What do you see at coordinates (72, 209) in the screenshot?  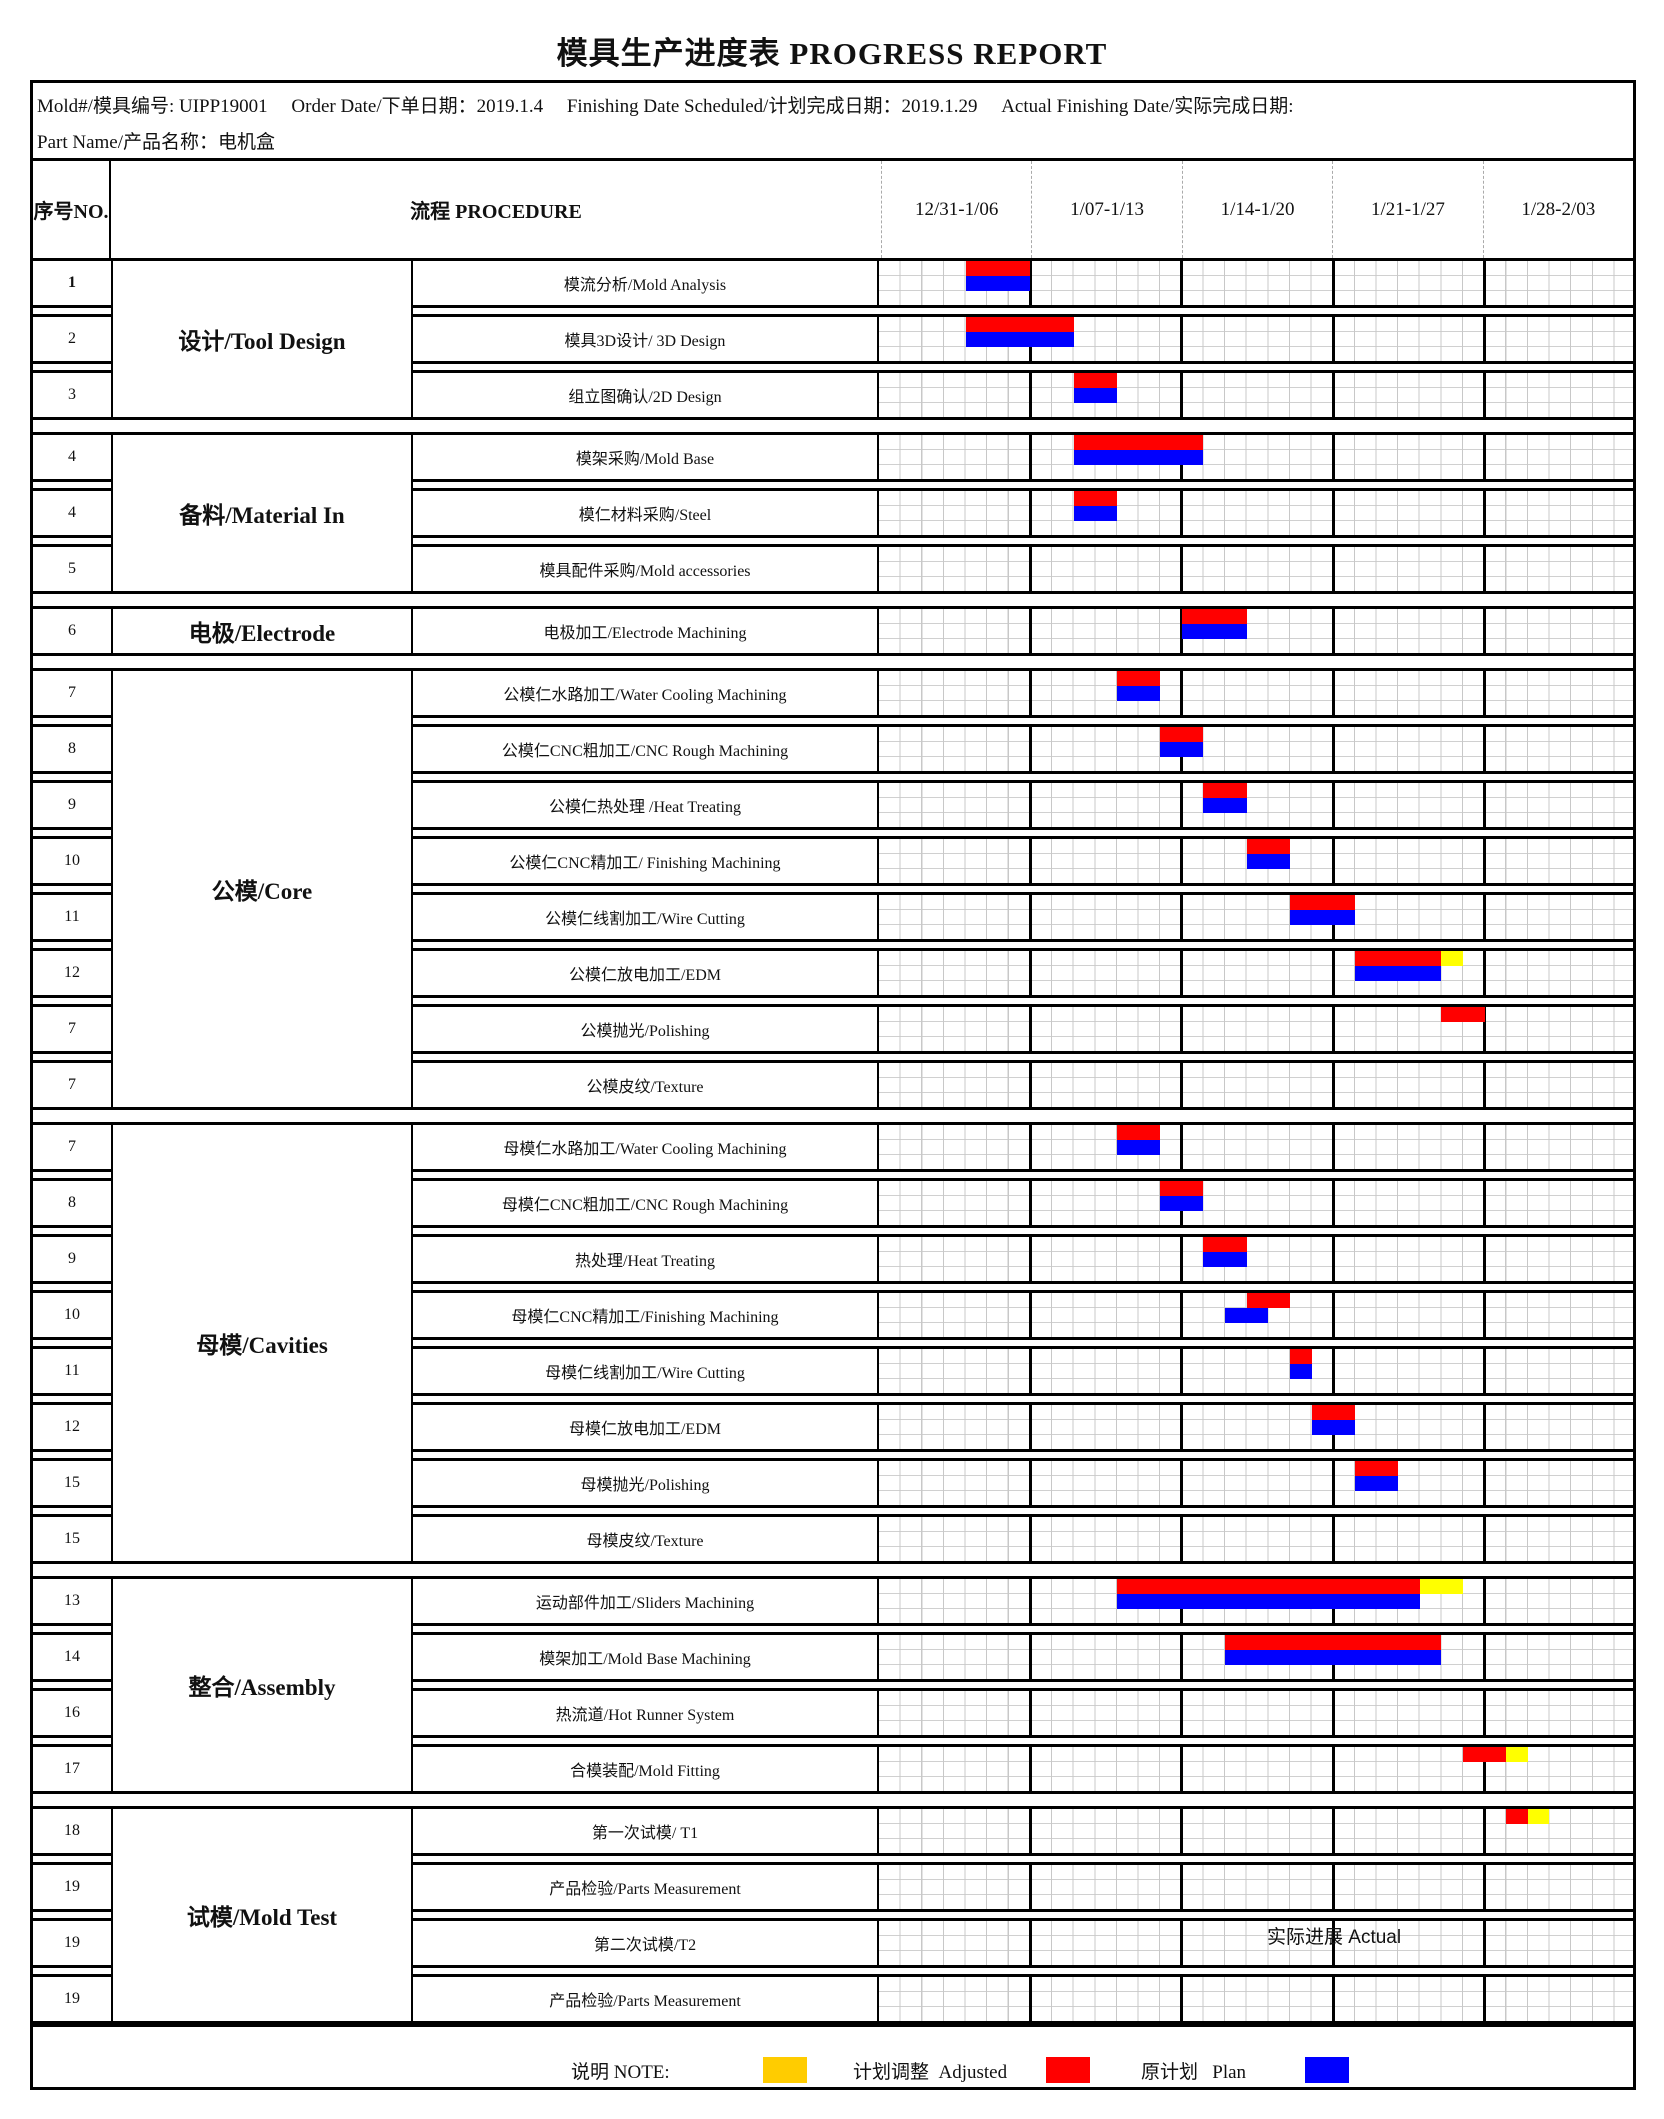 I see `header-no: 序号NO.` at bounding box center [72, 209].